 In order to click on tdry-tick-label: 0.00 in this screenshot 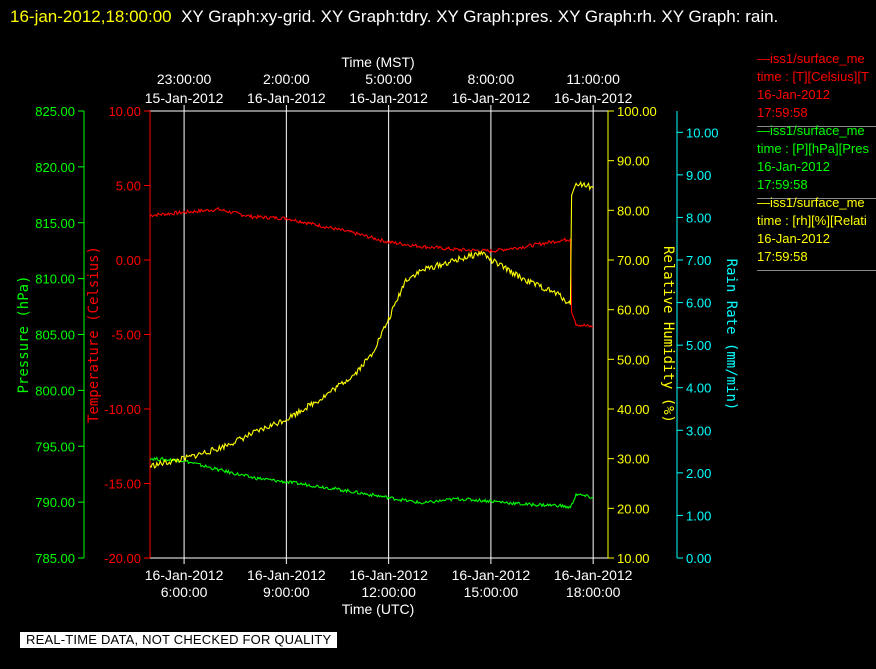, I will do `click(128, 260)`.